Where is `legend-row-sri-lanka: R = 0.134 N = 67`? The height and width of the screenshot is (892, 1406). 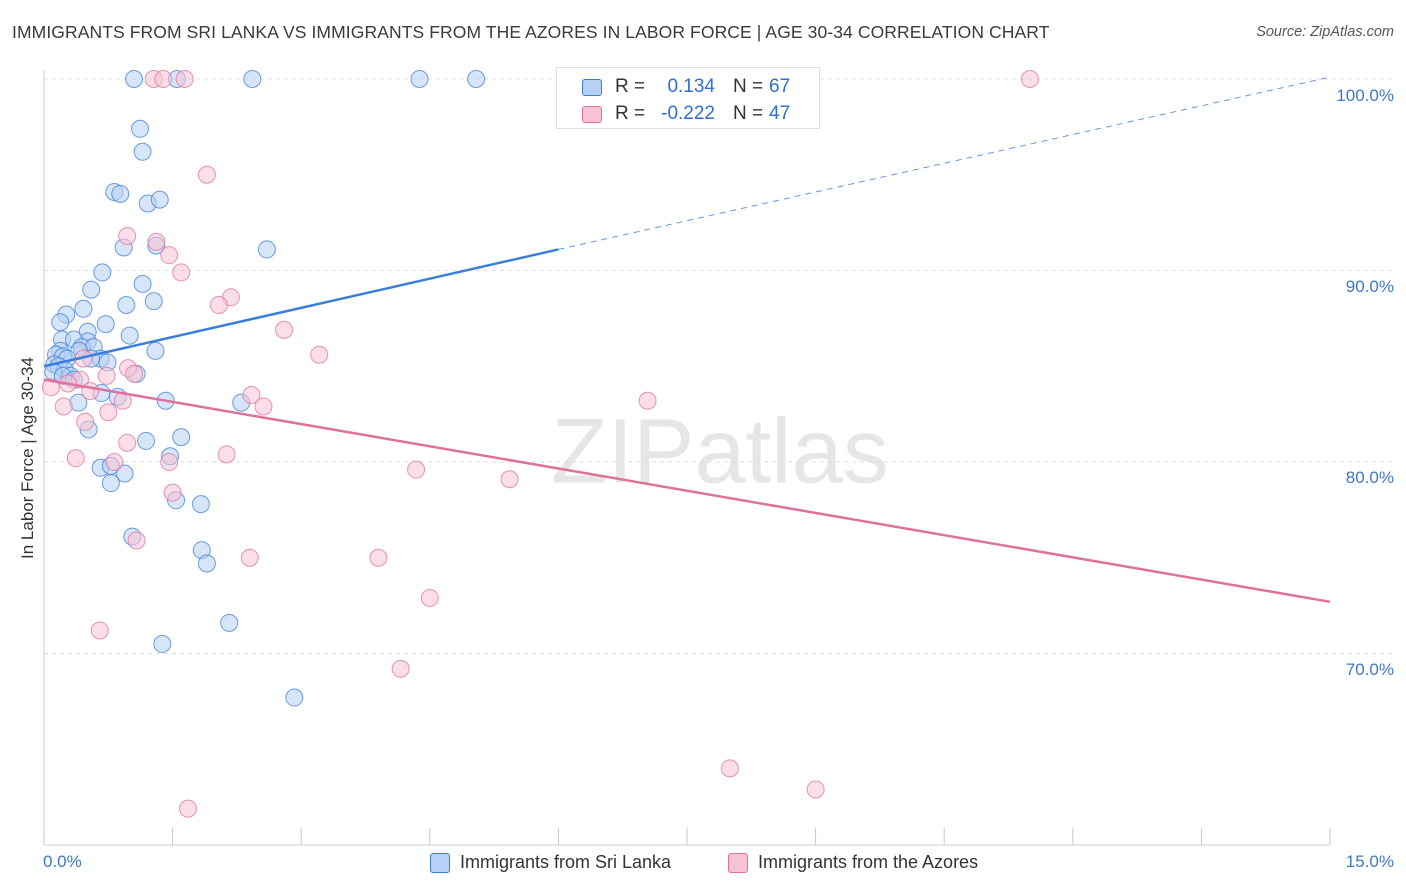 legend-row-sri-lanka: R = 0.134 N = 67 is located at coordinates (688, 87).